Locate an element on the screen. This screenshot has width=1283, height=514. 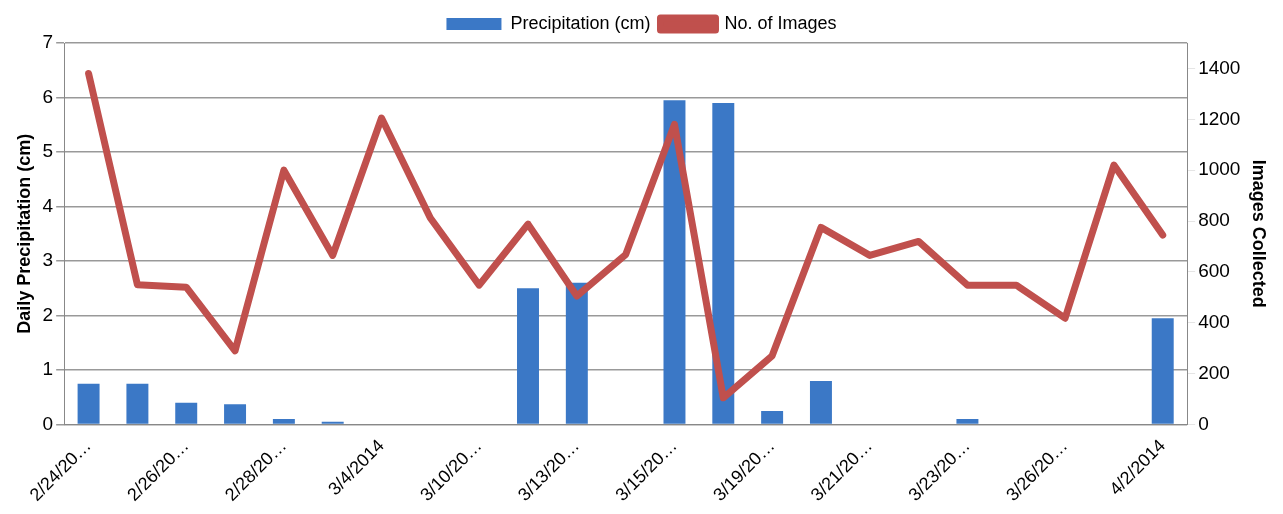
y-axis-title: Daily Precipitation (cm) is located at coordinates (23, 233).